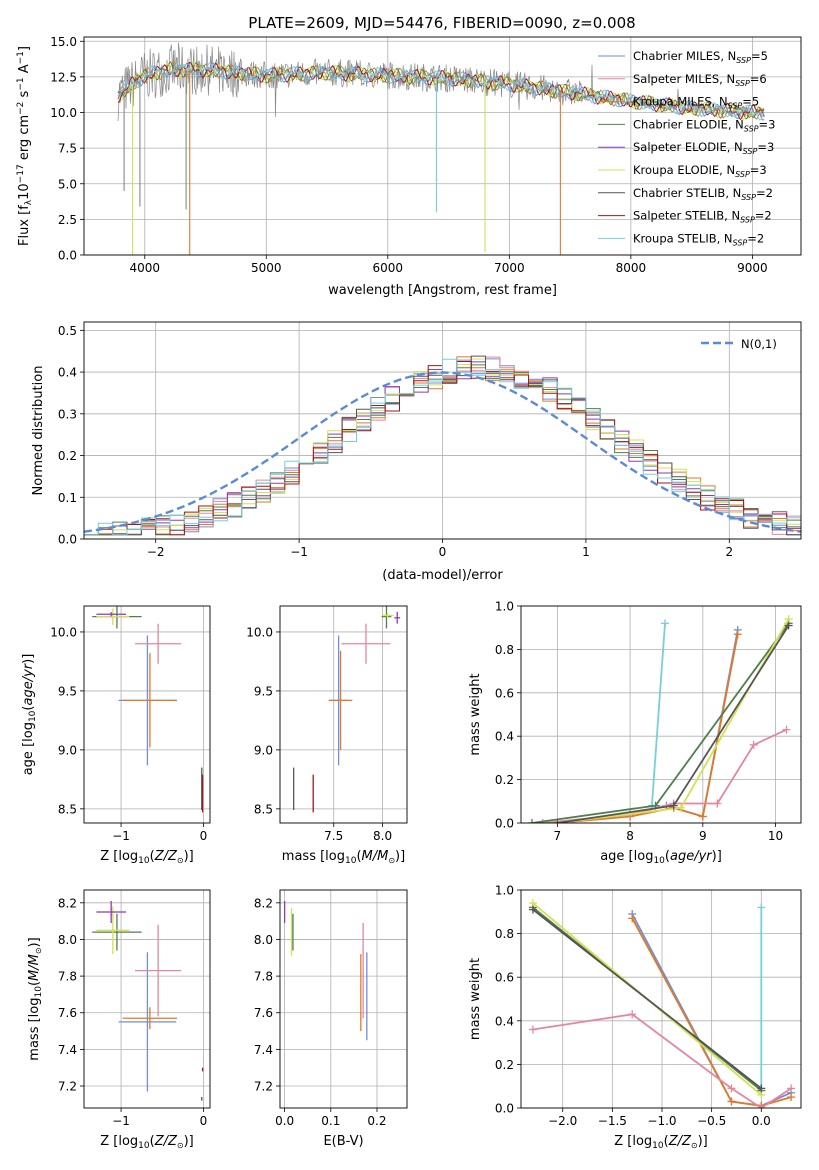 The width and height of the screenshot is (819, 1170). I want to click on x-axis-label: E(B-V), so click(343, 1141).